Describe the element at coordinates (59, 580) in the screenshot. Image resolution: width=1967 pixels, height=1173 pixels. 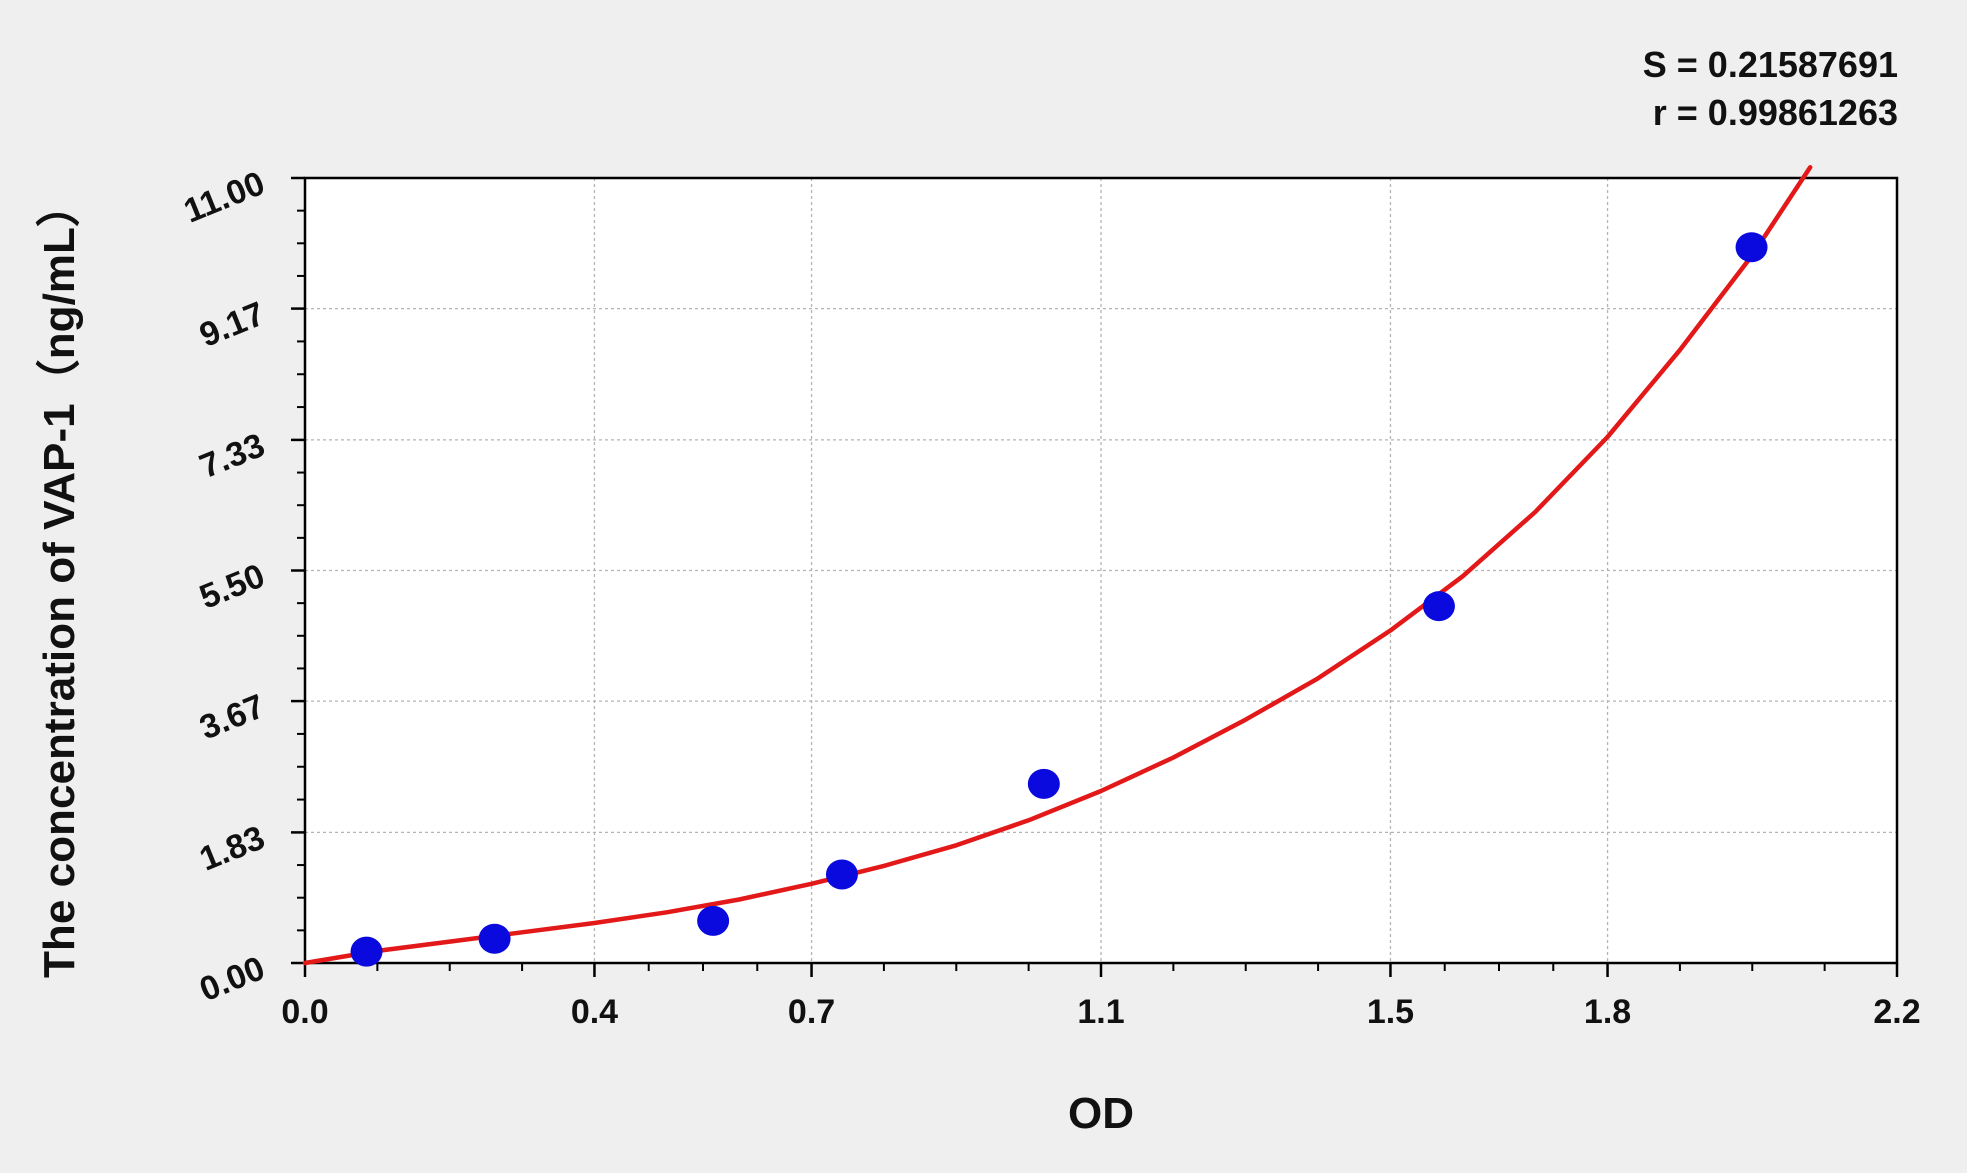
I see `y-axis-title: The concentration of VAP-1（ng/mL）` at that location.